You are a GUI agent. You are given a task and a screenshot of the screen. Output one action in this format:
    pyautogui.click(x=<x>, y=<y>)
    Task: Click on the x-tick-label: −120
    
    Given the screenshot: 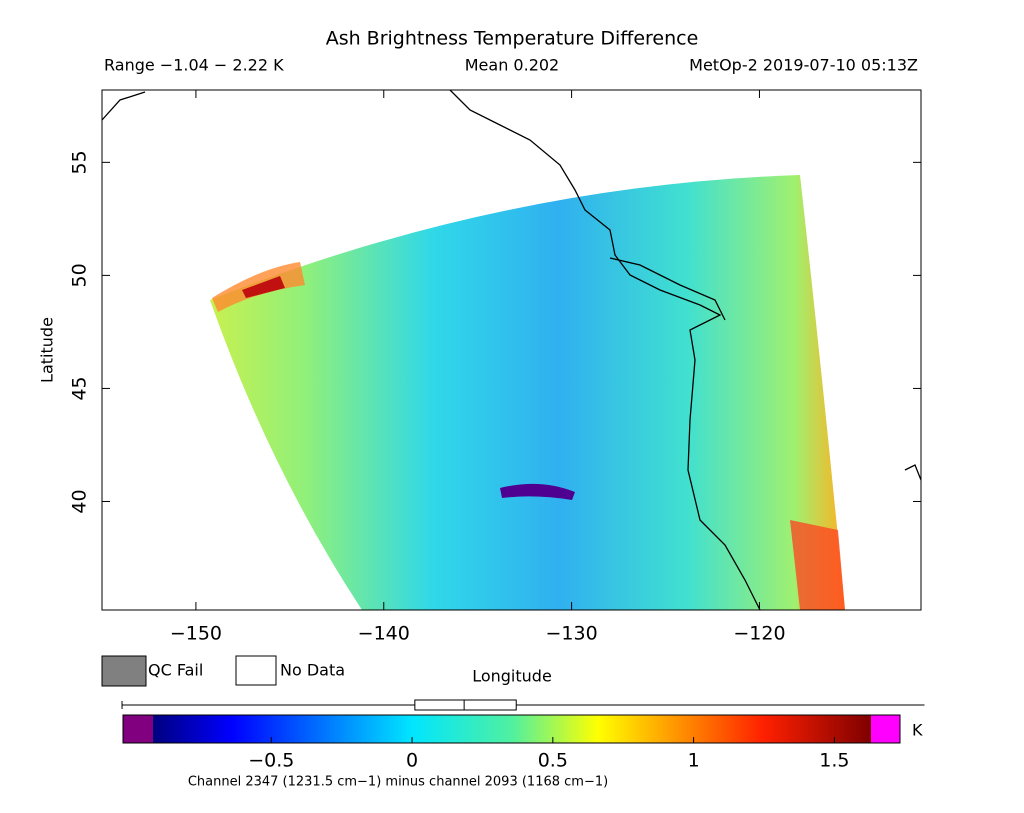 What is the action you would take?
    pyautogui.click(x=759, y=634)
    